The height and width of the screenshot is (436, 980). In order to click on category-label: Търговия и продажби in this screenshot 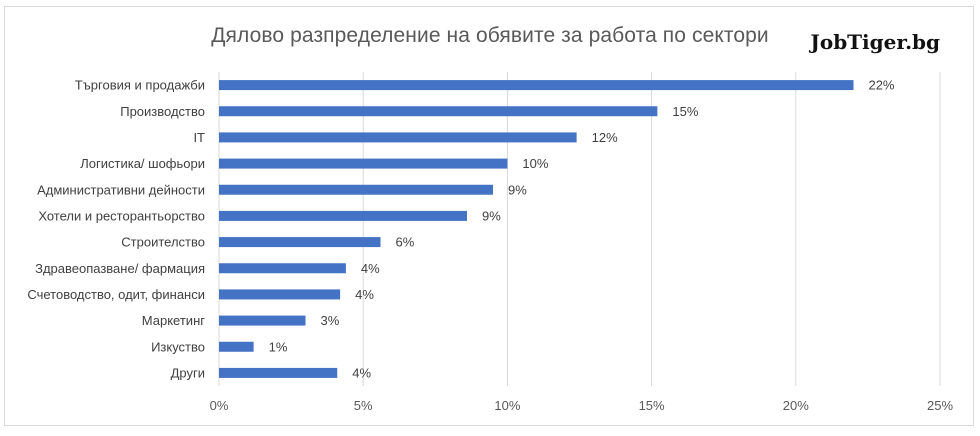, I will do `click(140, 85)`.